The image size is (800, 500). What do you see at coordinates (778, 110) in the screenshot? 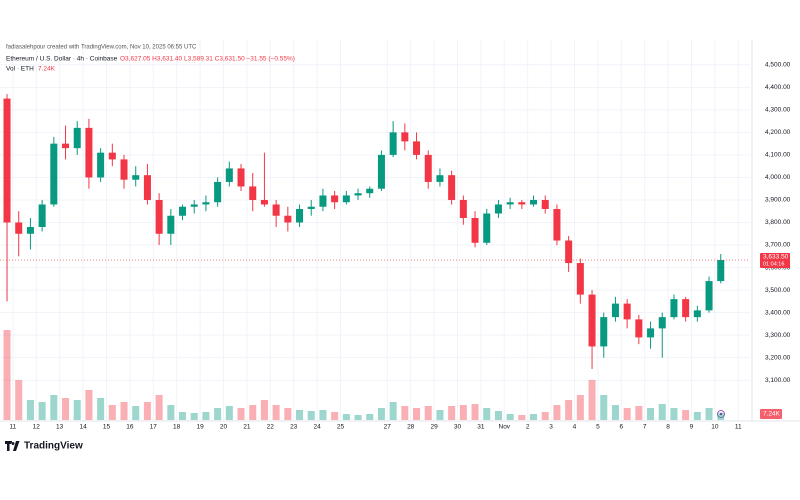
I see `y-tick-label: 4,300.00` at bounding box center [778, 110].